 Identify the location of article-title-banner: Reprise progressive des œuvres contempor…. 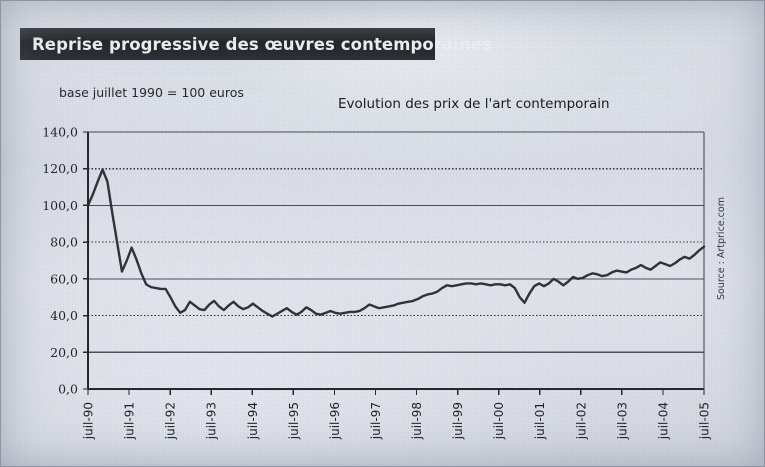
(256, 44).